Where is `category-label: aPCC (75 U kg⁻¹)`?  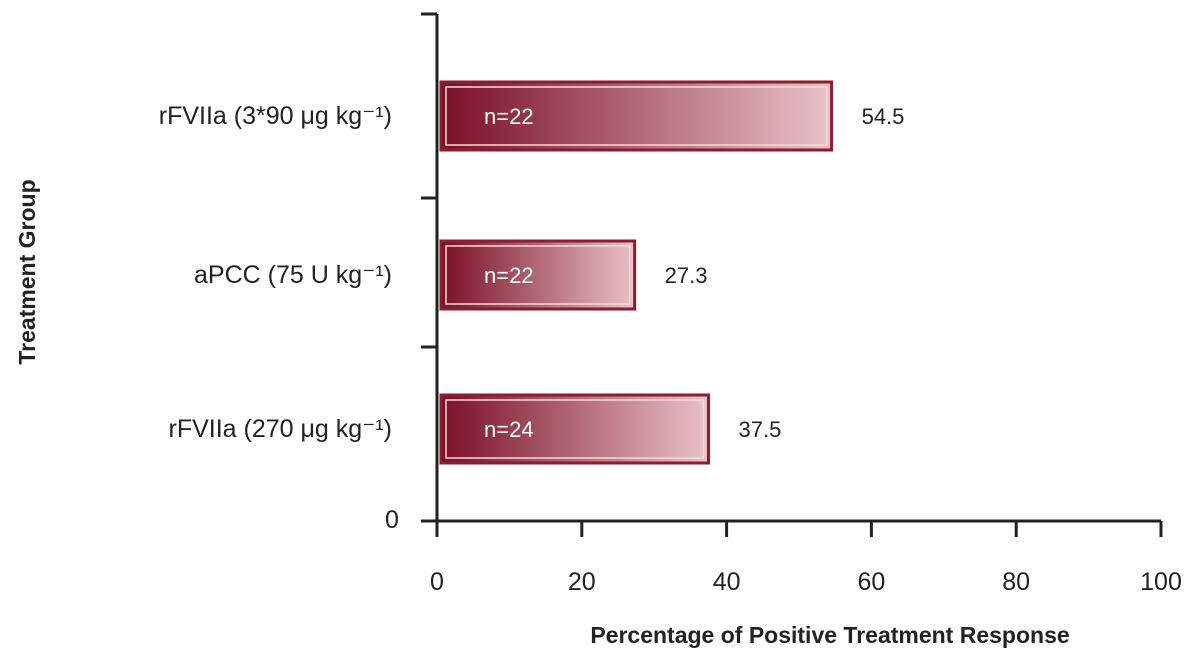
category-label: aPCC (75 U kg⁻¹) is located at coordinates (293, 275).